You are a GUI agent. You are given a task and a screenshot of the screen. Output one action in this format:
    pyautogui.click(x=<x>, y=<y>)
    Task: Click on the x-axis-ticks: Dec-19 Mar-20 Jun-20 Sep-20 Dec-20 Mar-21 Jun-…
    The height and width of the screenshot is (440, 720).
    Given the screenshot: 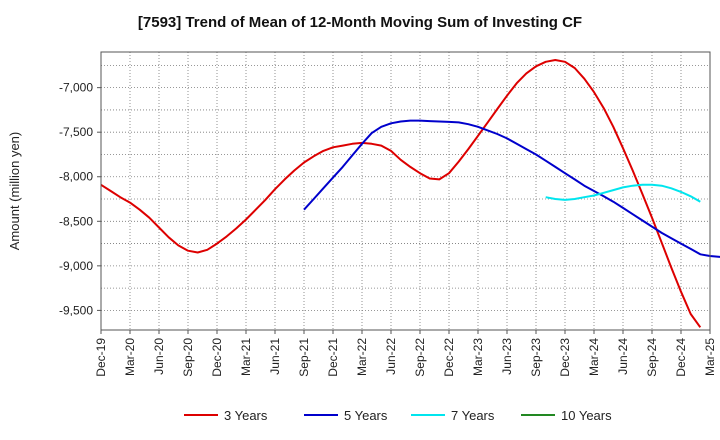 What is the action you would take?
    pyautogui.click(x=405, y=353)
    